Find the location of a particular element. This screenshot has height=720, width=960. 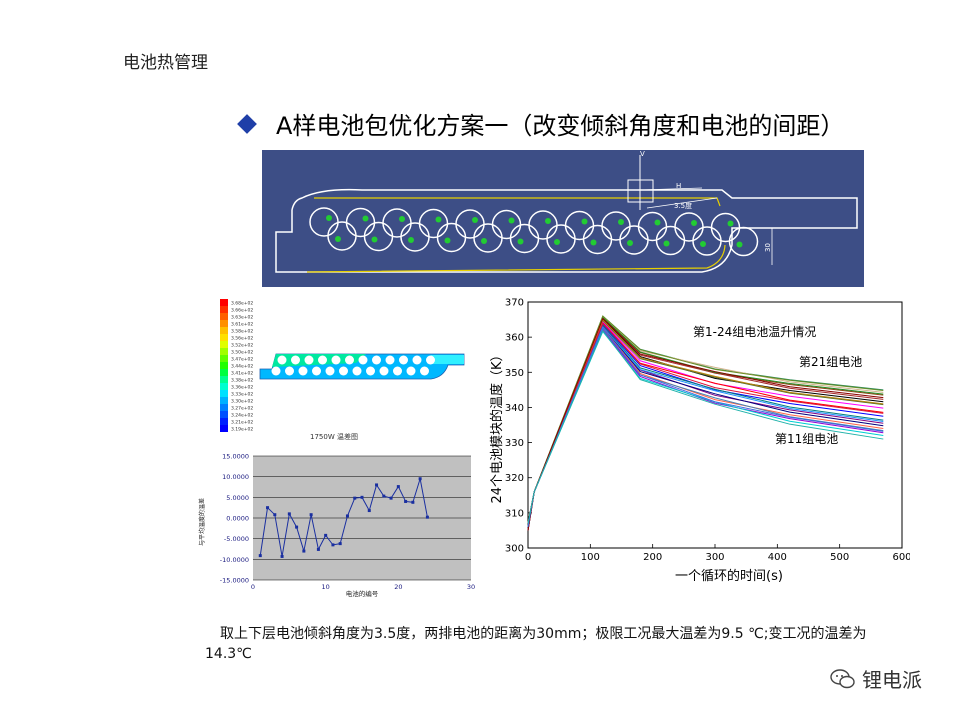

x-axis-label: 一个循环的时间(s) is located at coordinates (729, 576).